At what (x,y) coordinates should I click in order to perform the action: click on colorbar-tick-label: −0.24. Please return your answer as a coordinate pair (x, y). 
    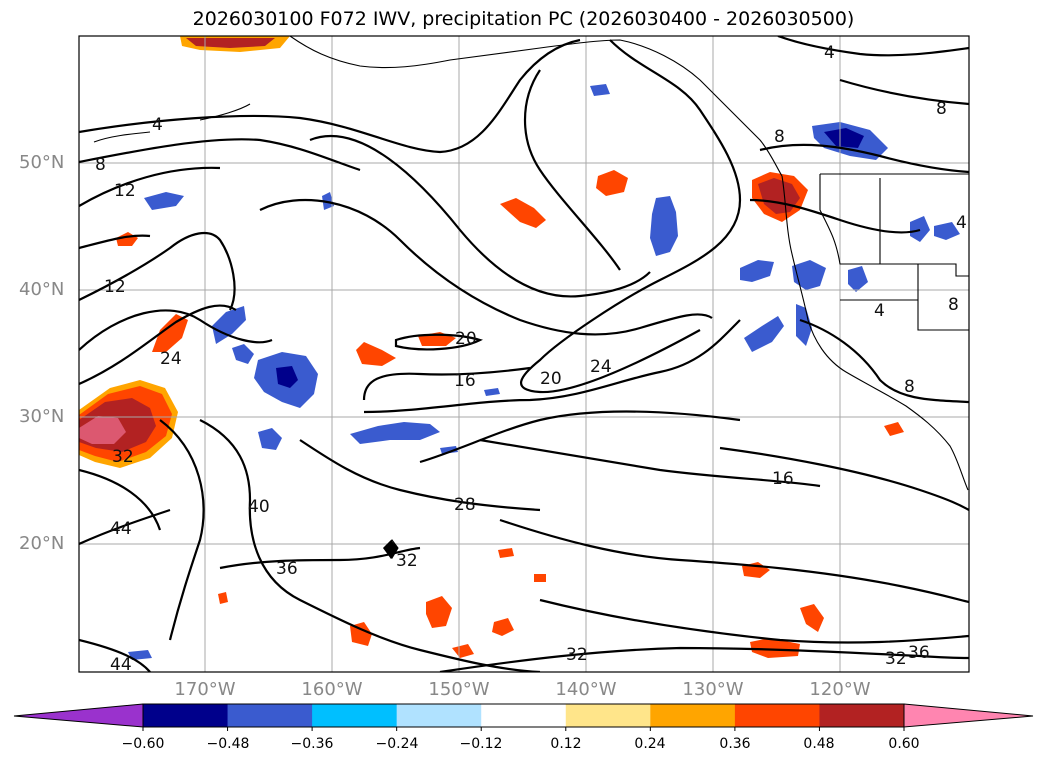
    Looking at the image, I should click on (397, 744).